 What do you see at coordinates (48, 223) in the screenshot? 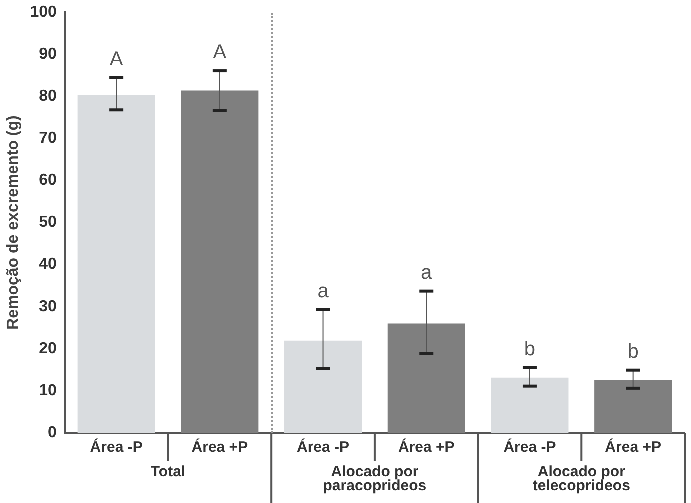
I see `y-tick-label: 50` at bounding box center [48, 223].